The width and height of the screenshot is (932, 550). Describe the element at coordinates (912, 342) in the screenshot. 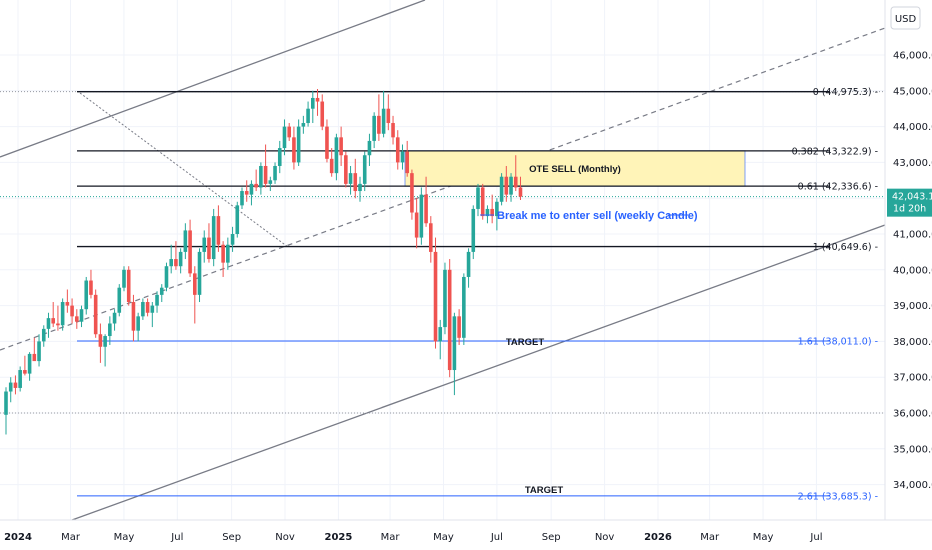

I see `y-tick-label: 38,000.0` at that location.